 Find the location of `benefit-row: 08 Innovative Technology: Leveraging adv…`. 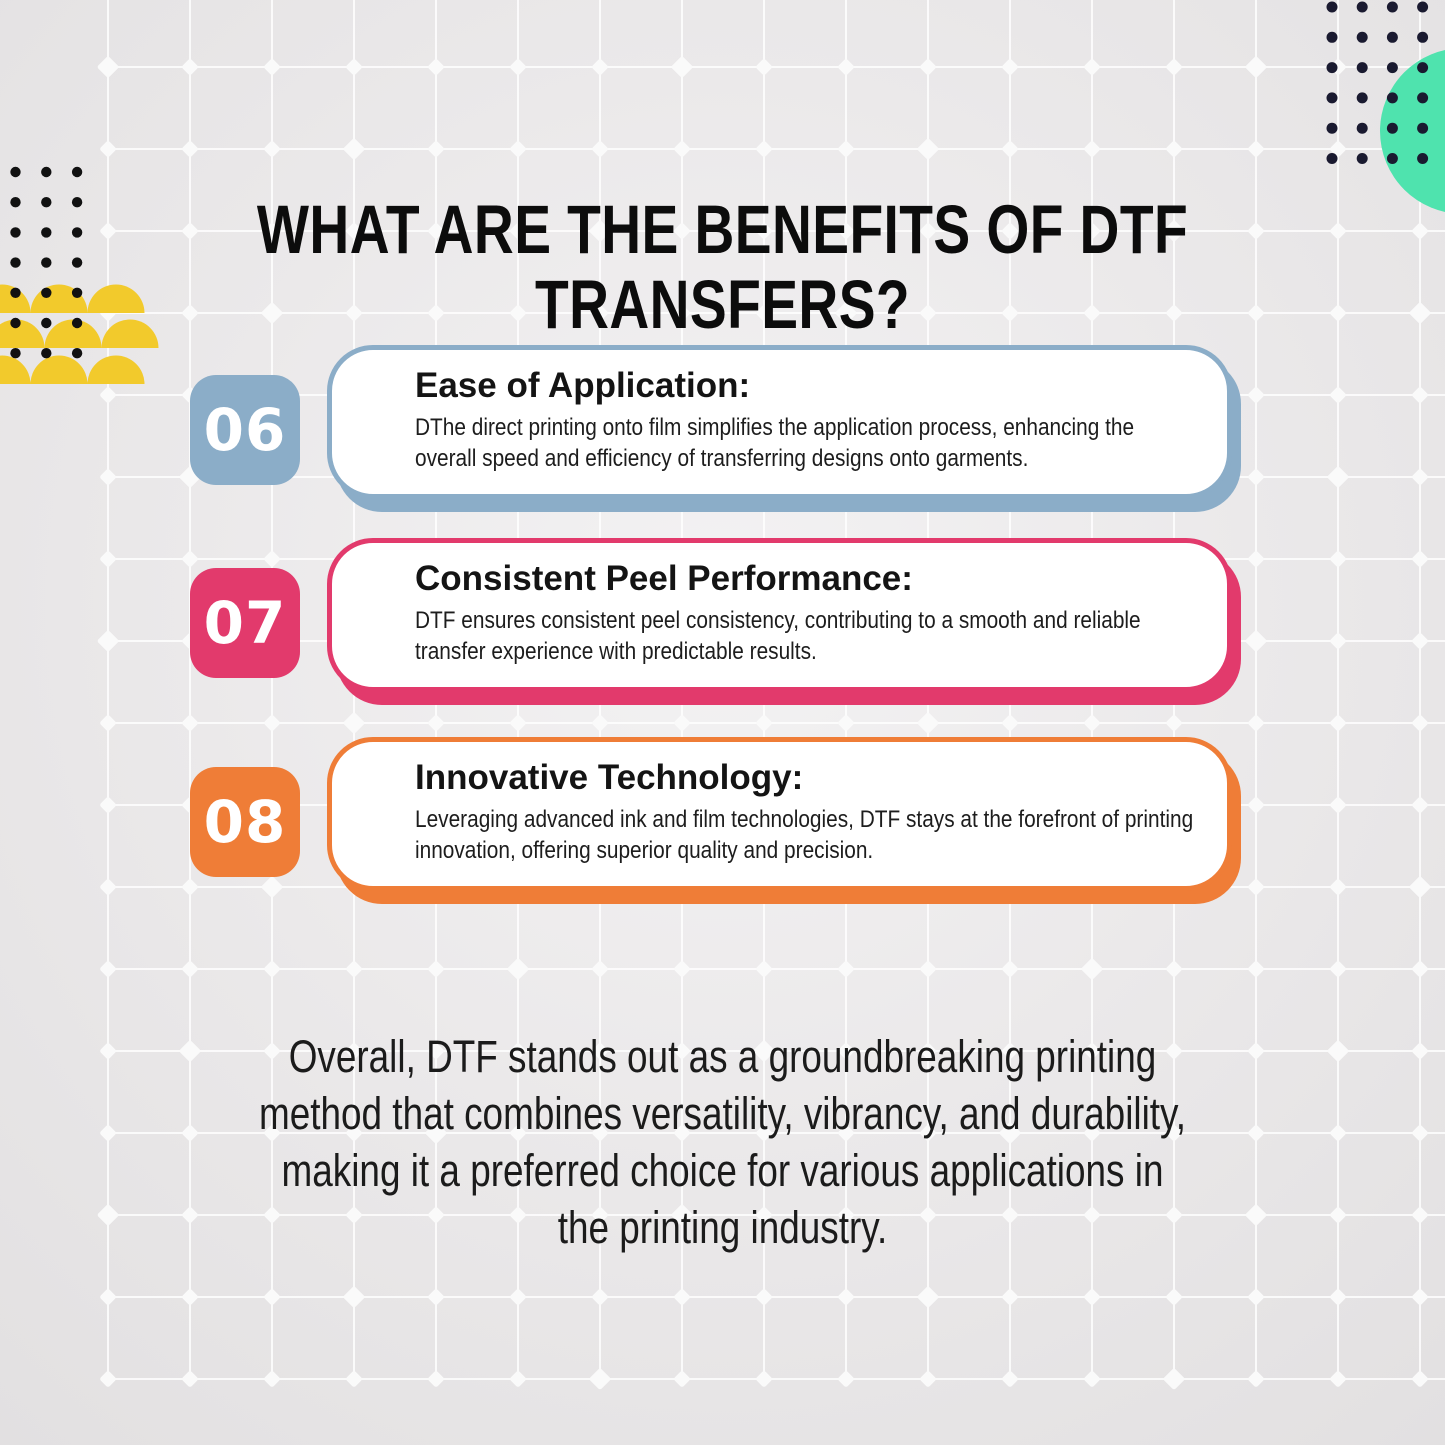

benefit-row: 08 Innovative Technology: Leveraging adv… is located at coordinates (711, 814).